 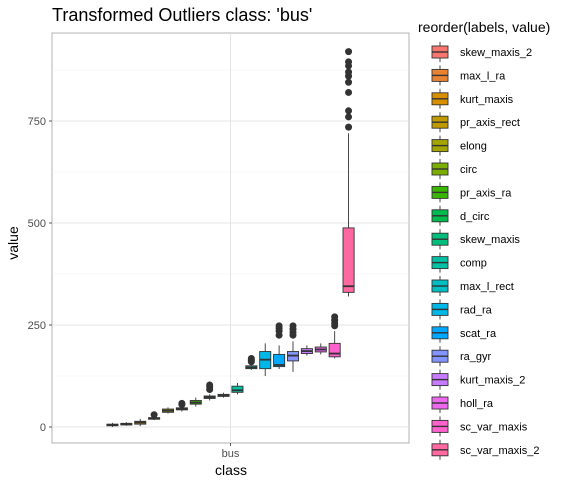 I want to click on box-d-circ, so click(x=209, y=391).